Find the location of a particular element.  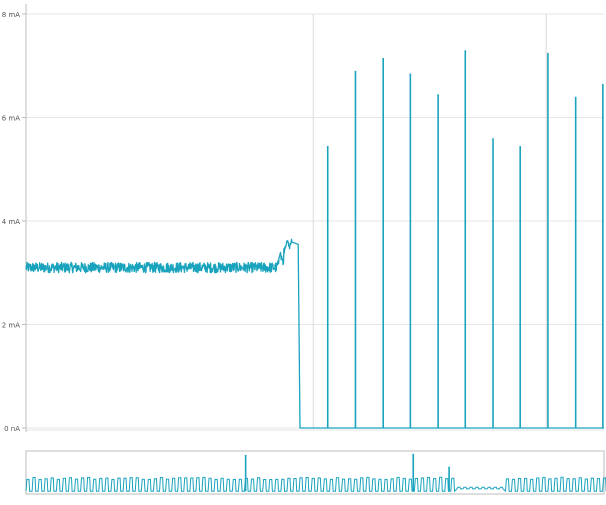

overview-trace is located at coordinates (315, 484).